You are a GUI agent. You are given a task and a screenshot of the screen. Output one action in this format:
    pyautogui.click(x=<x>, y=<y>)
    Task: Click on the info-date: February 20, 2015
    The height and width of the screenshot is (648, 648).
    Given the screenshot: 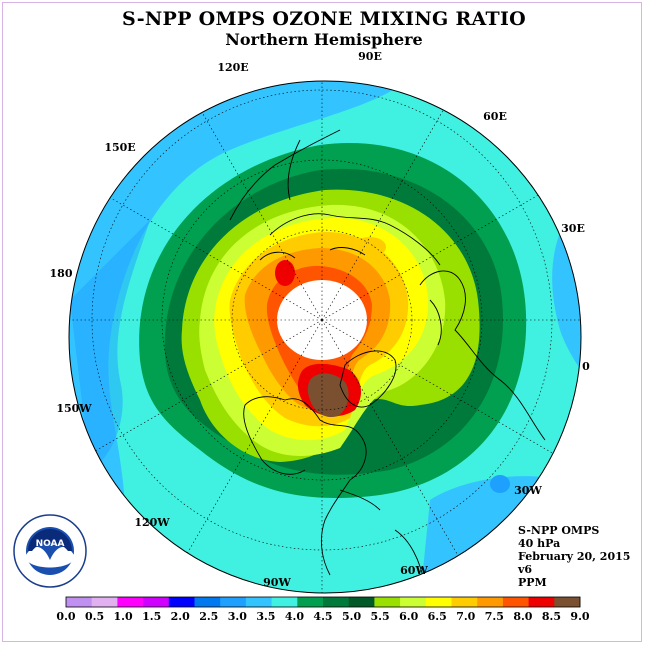 What is the action you would take?
    pyautogui.click(x=574, y=556)
    